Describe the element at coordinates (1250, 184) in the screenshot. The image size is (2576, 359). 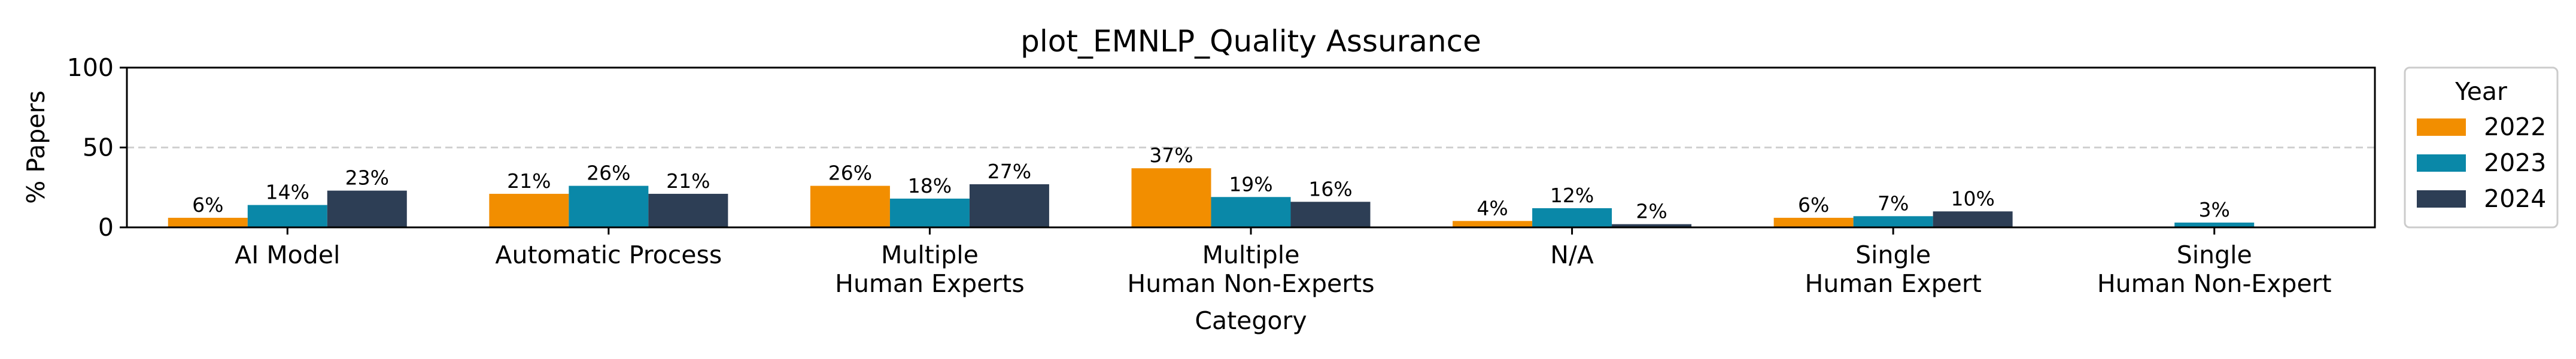
I see `data-label: 19%` at that location.